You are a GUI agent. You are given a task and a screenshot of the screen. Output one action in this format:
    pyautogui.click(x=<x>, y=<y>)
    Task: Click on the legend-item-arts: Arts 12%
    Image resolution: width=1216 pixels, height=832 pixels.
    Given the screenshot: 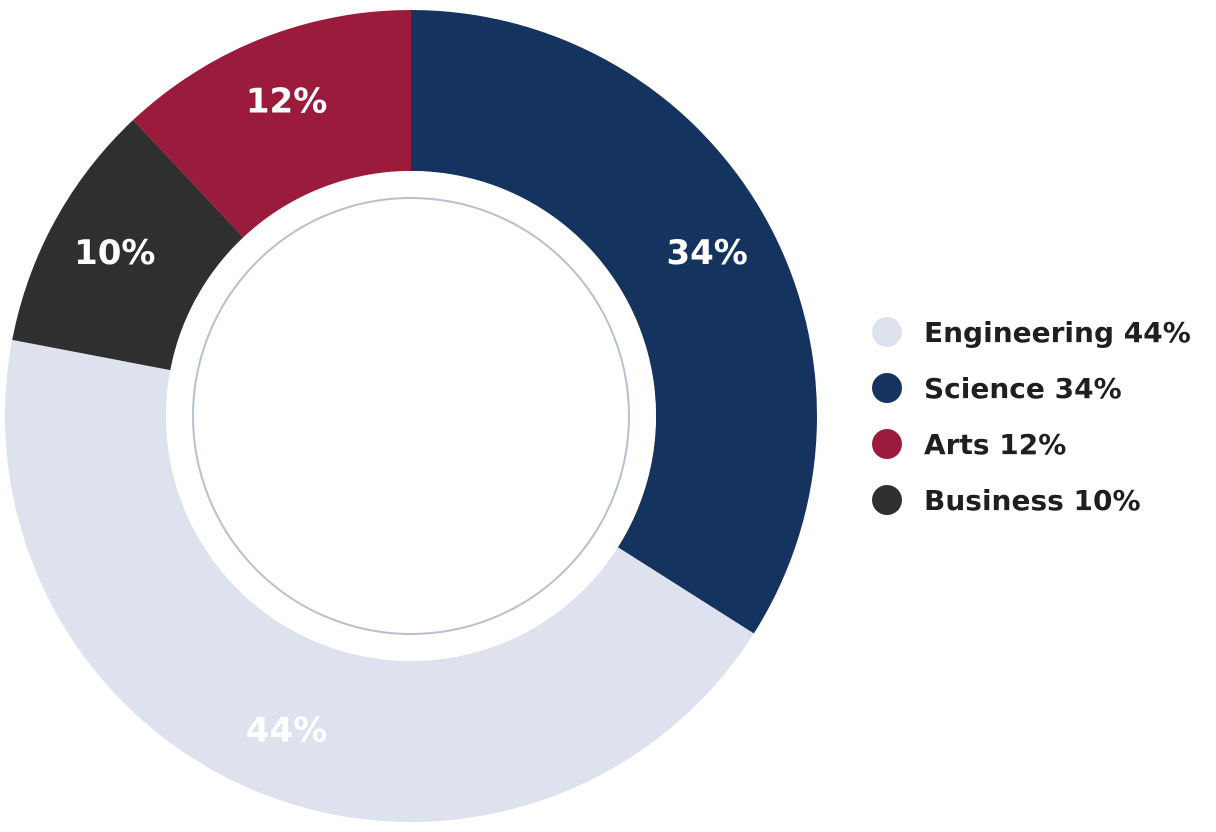 What is the action you would take?
    pyautogui.click(x=1031, y=444)
    